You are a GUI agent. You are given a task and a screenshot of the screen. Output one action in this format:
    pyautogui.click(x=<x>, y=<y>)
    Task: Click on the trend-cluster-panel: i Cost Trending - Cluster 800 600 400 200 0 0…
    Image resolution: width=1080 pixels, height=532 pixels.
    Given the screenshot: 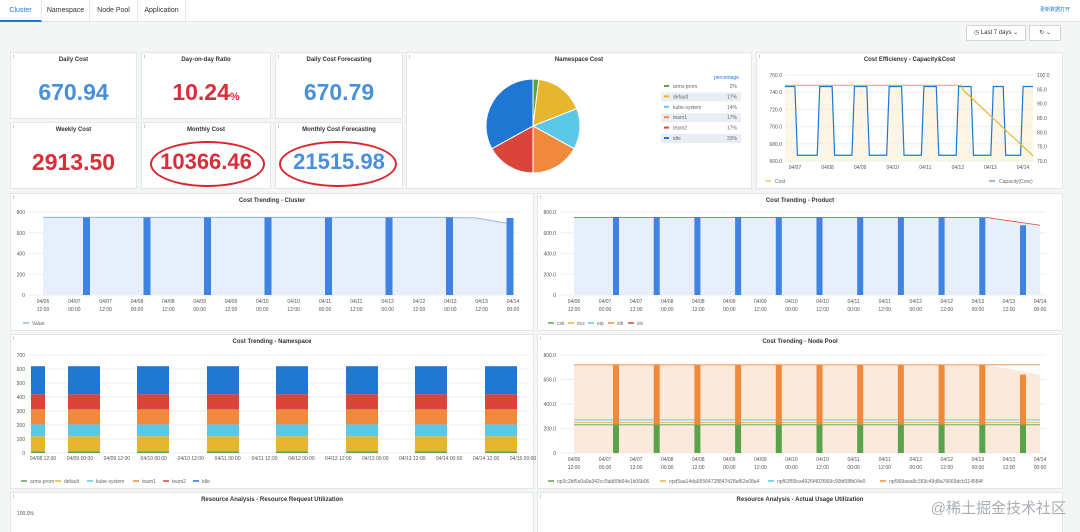 What is the action you would take?
    pyautogui.click(x=292, y=262)
    